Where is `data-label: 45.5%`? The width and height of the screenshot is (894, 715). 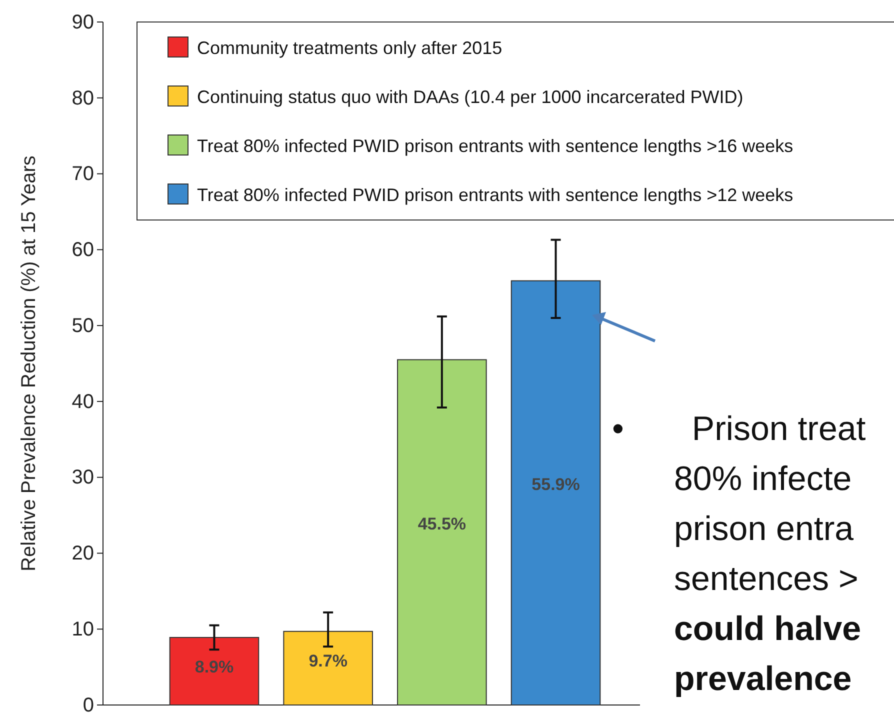 data-label: 45.5% is located at coordinates (442, 524).